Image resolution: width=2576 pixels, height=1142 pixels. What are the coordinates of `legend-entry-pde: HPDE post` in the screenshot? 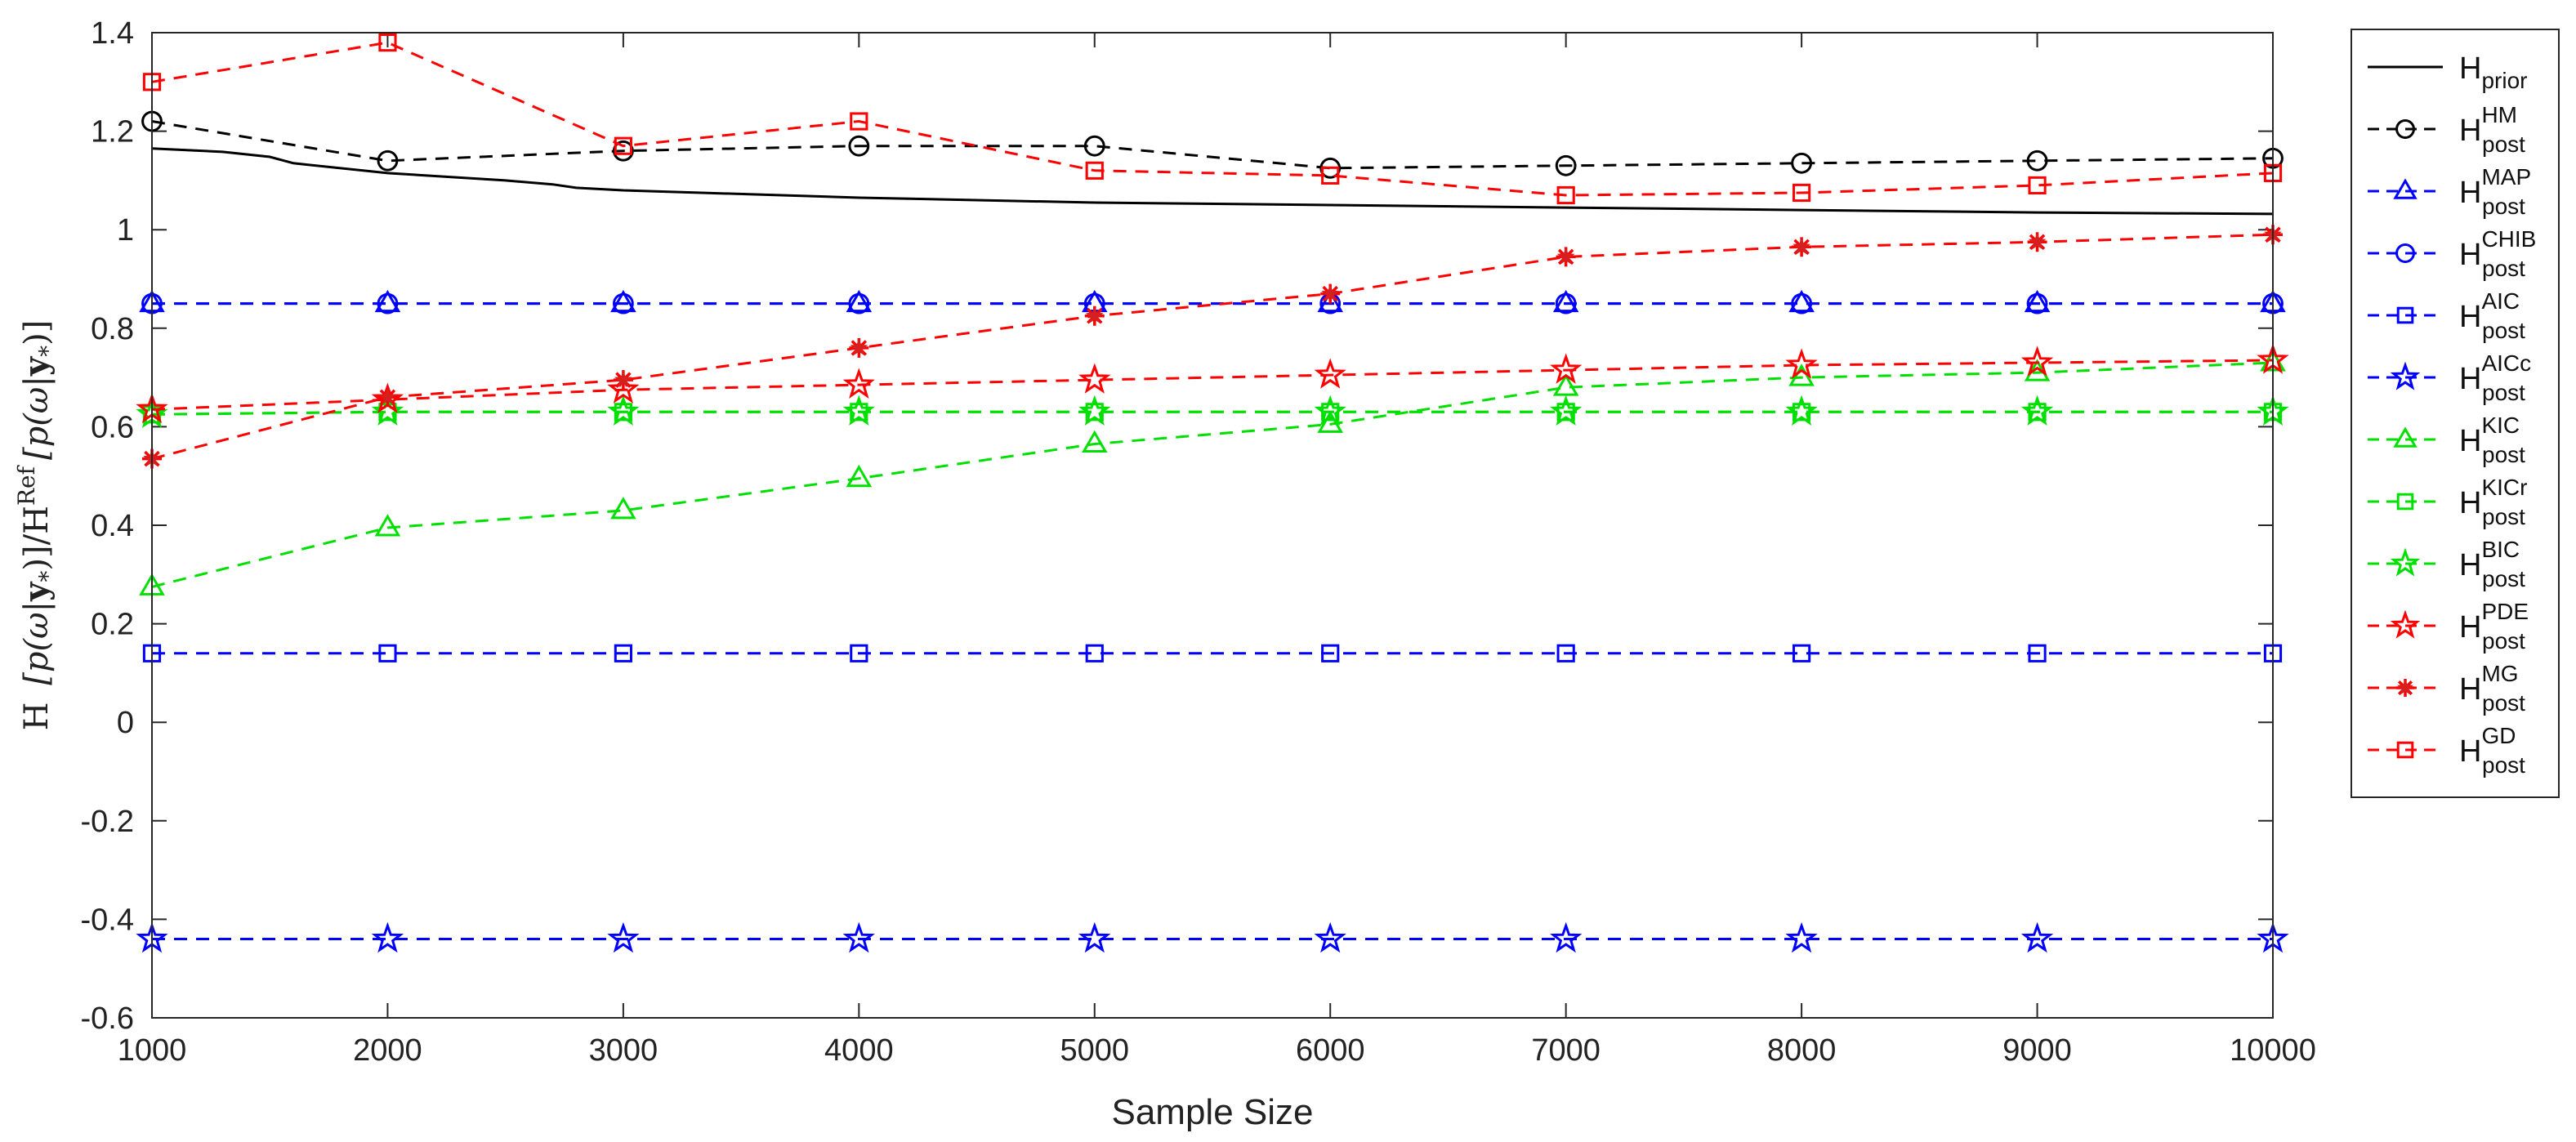 It's located at (2448, 626).